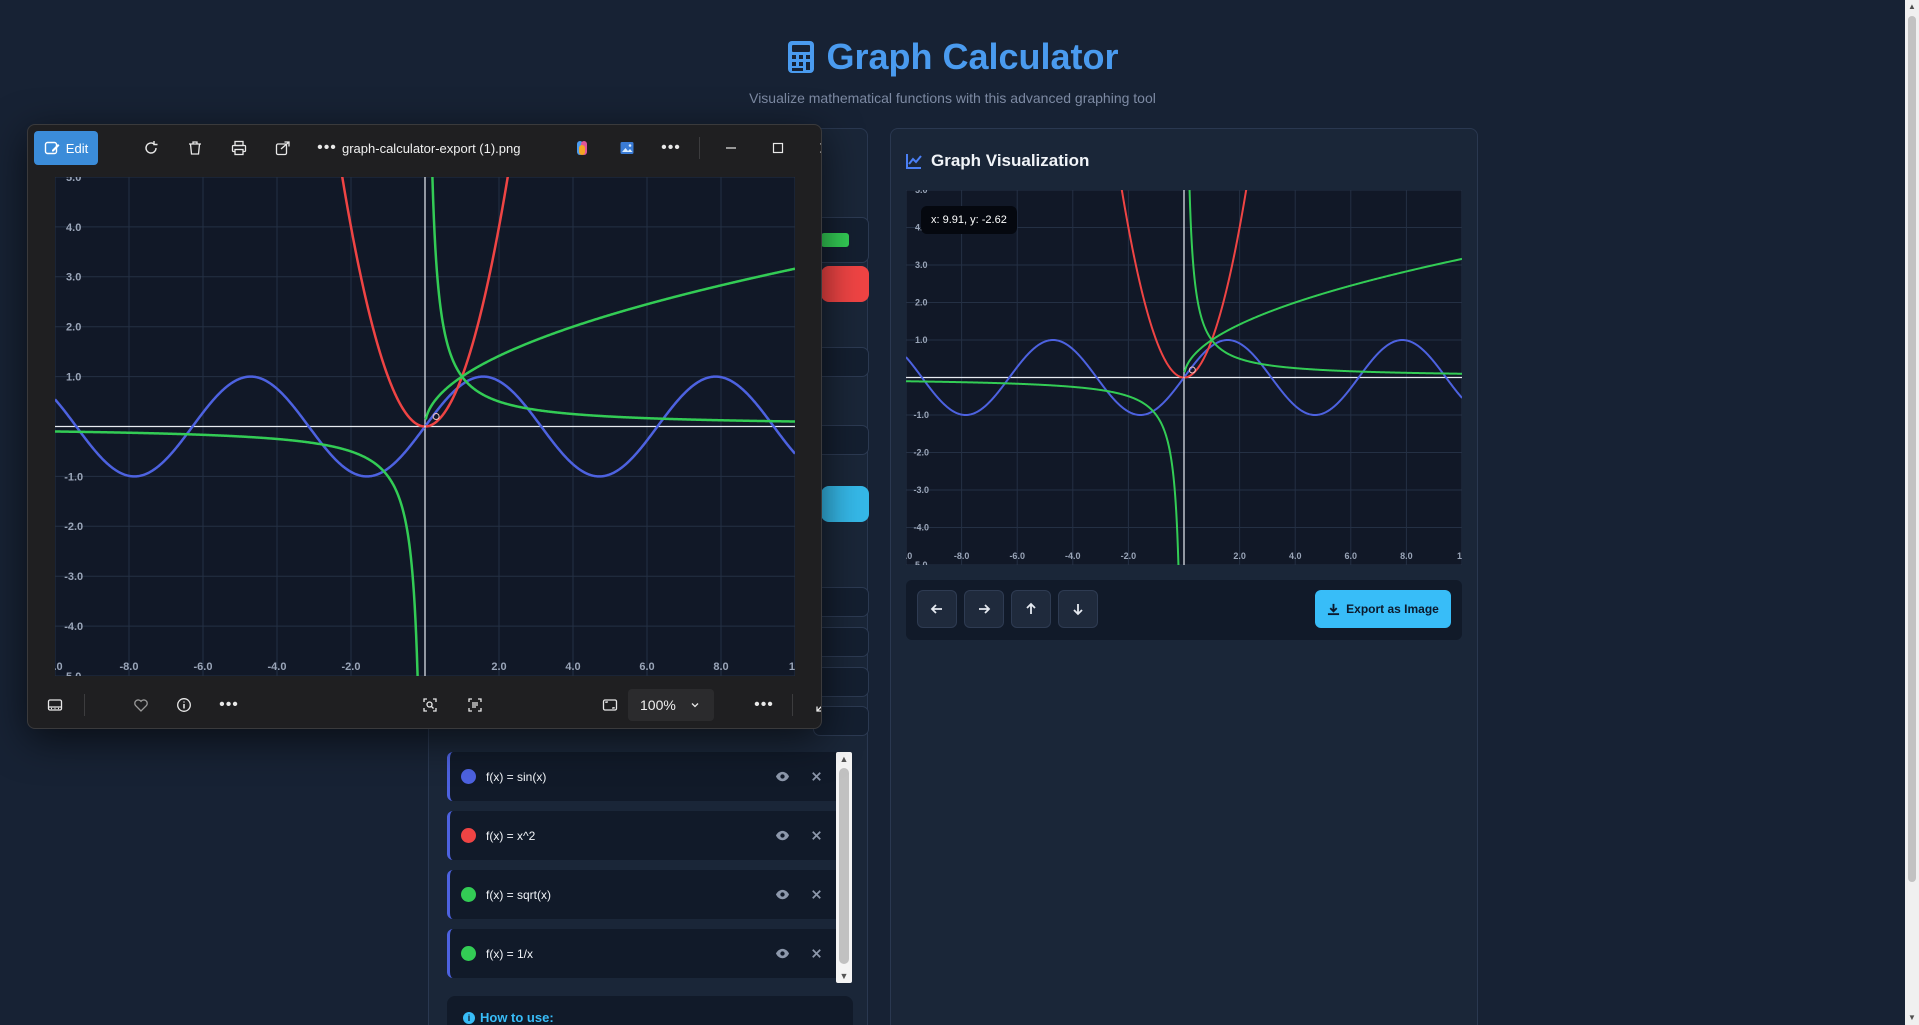 The width and height of the screenshot is (1919, 1025). Describe the element at coordinates (77, 148) in the screenshot. I see `edit-label: Edit` at that location.